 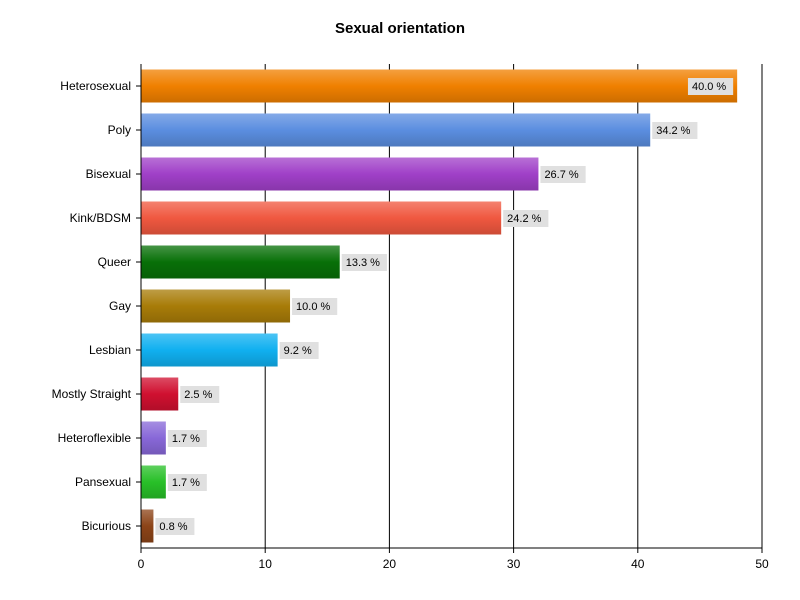 I want to click on x-tick-label: 50, so click(x=762, y=564).